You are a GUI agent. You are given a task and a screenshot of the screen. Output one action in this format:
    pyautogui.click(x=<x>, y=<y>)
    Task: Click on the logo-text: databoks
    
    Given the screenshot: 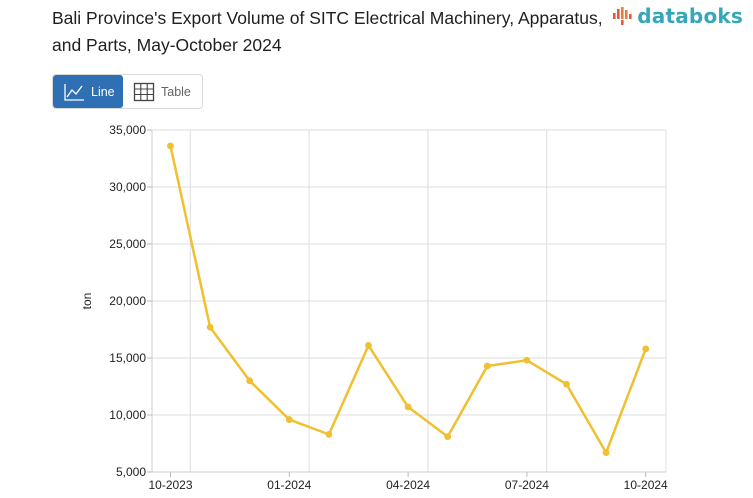 What is the action you would take?
    pyautogui.click(x=690, y=16)
    